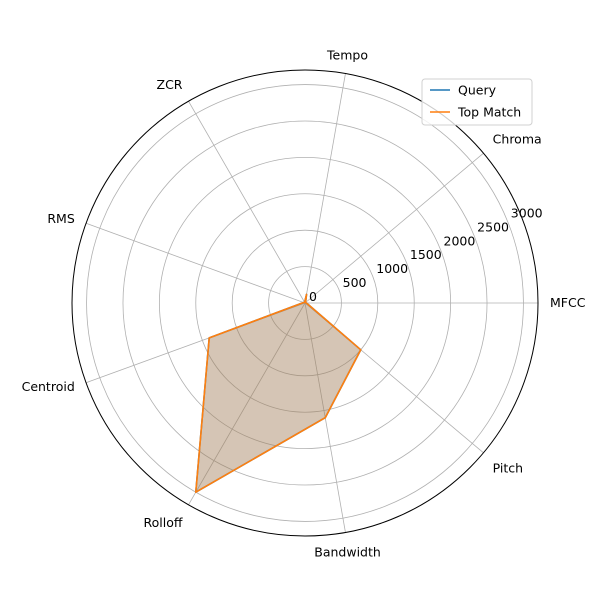 This screenshot has width=600, height=600. Describe the element at coordinates (247, 403) in the screenshot. I see `spoke-rolloff` at that location.